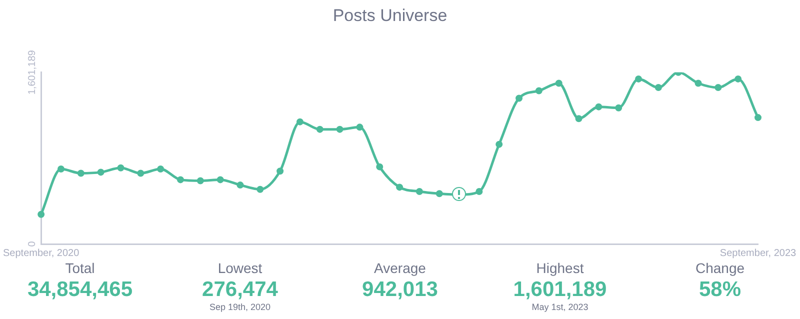 This screenshot has height=319, width=800. I want to click on category-label: Average, so click(400, 268).